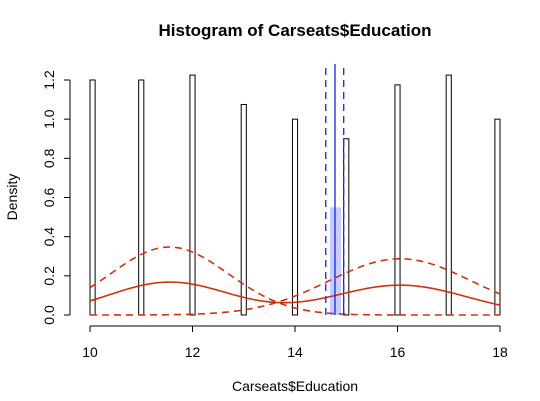 This screenshot has width=540, height=401. I want to click on x-tick-label-12: 12, so click(193, 352).